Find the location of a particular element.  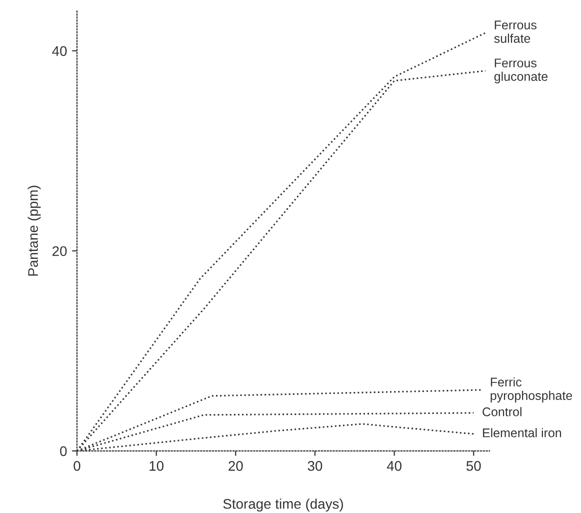

y-tick-label: 40 is located at coordinates (59, 51).